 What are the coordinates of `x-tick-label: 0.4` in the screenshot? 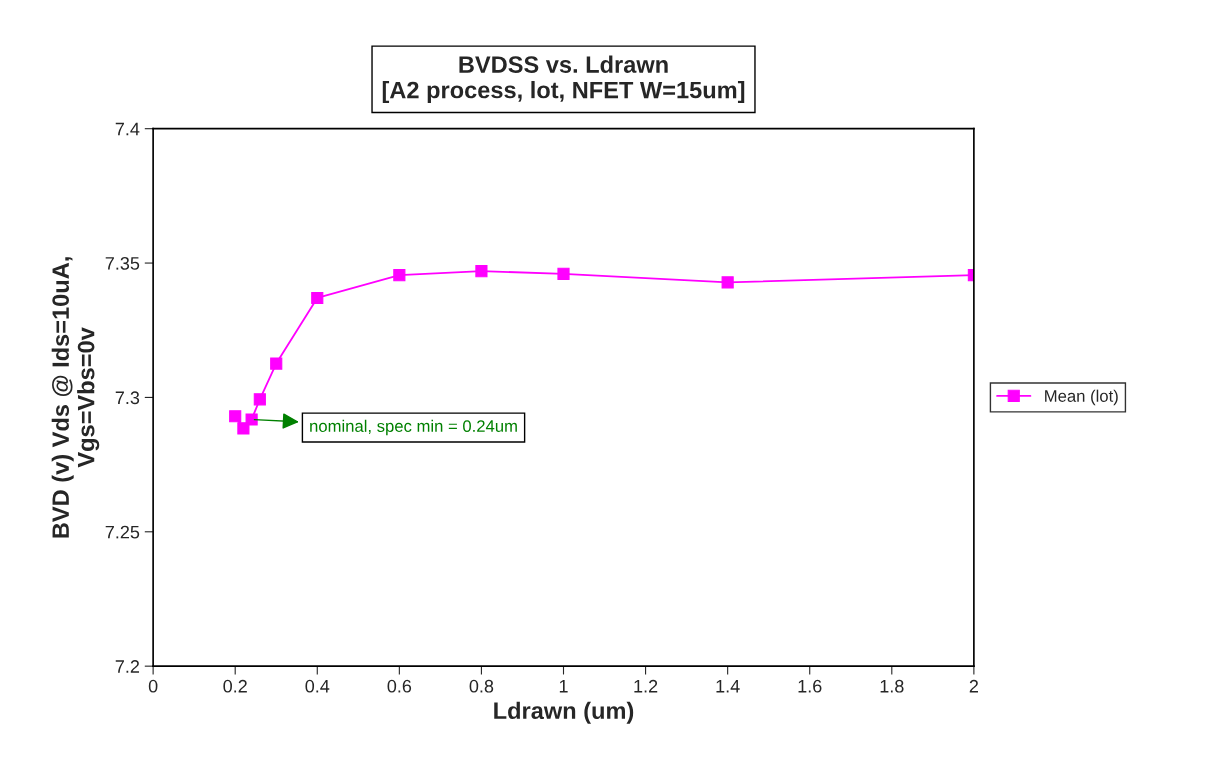 It's located at (317, 686).